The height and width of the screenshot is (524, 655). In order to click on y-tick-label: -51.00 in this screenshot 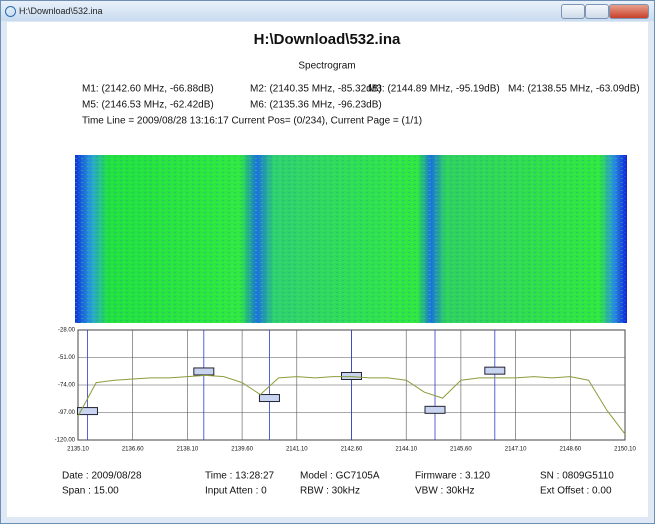, I will do `click(67, 358)`.